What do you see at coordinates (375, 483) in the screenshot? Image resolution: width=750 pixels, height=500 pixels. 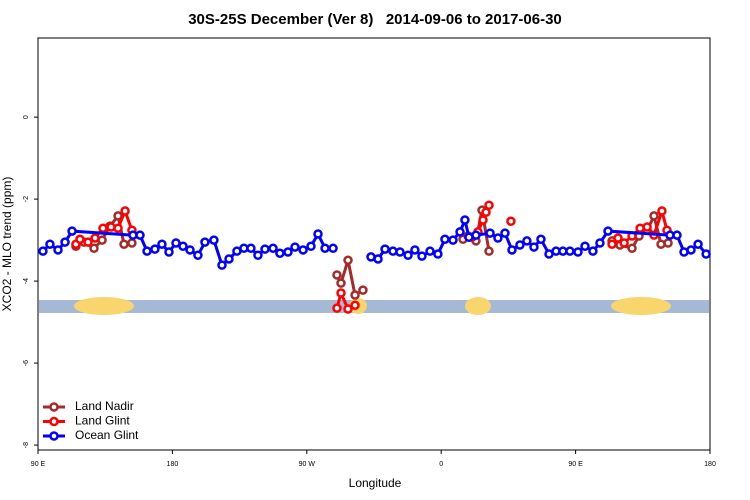 I see `x-axis-label: Longitude` at bounding box center [375, 483].